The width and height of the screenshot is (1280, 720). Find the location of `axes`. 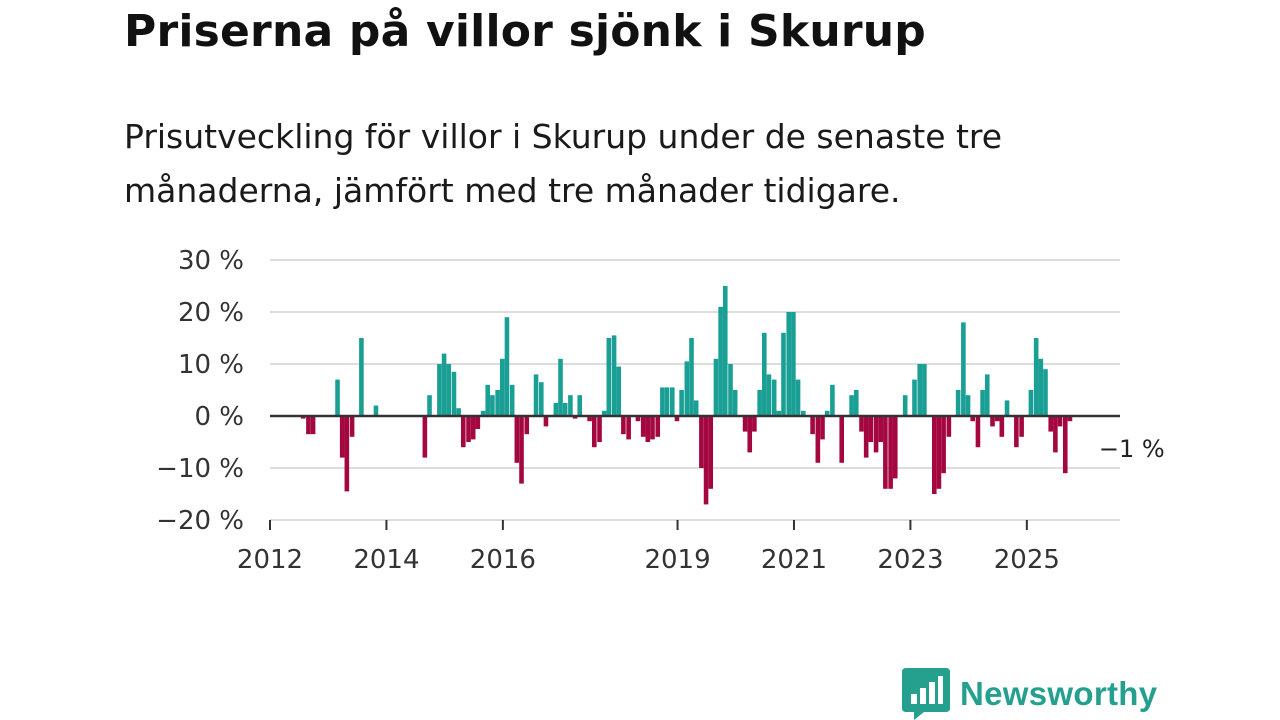

axes is located at coordinates (694, 472).